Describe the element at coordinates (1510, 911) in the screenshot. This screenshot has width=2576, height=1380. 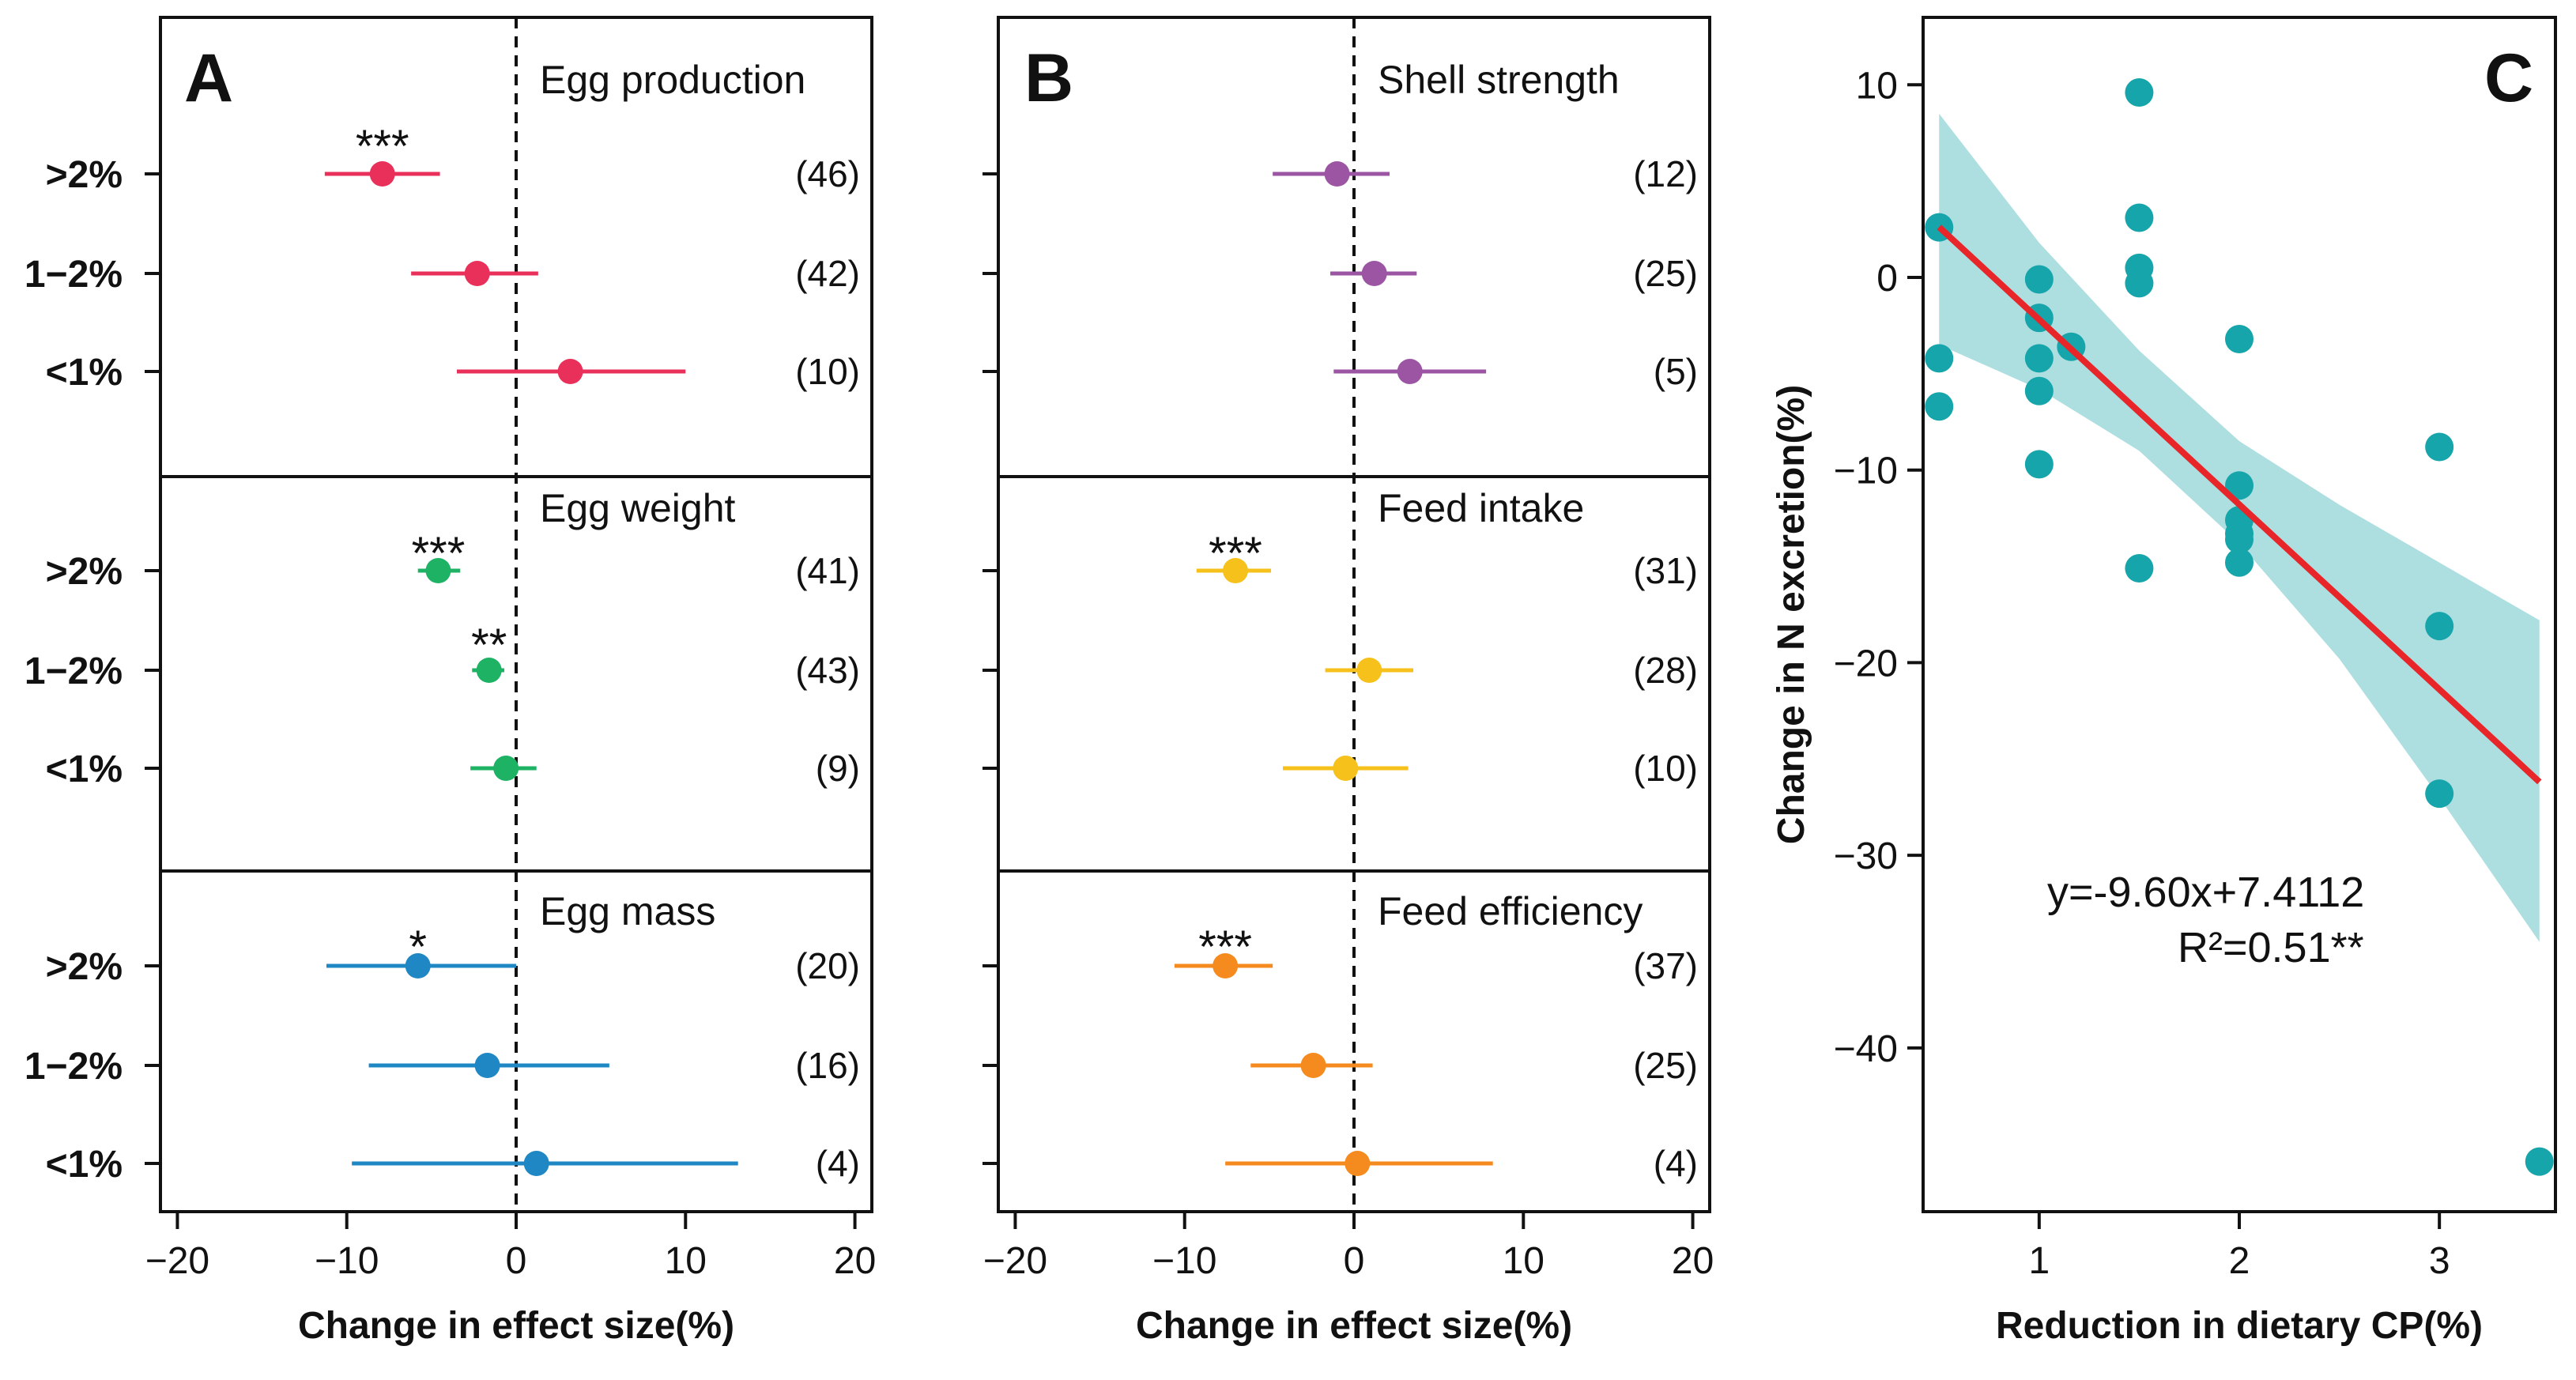
I see `subplot-title: Feed efficiency` at that location.